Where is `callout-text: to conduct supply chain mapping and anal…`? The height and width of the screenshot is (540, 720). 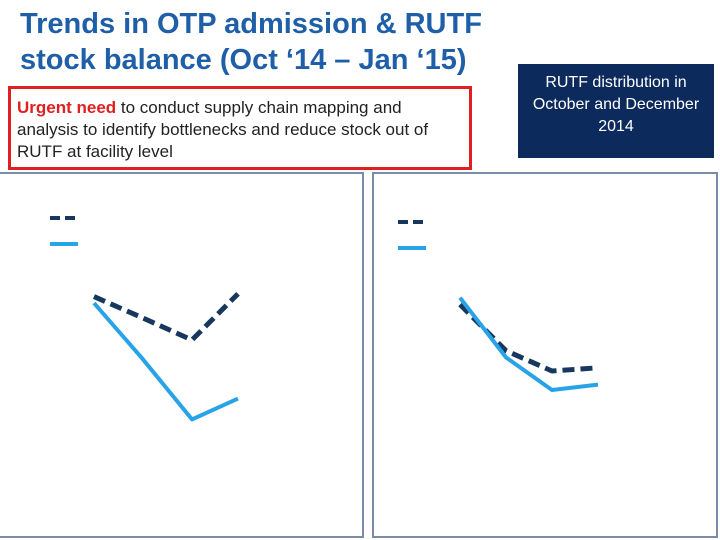
callout-text: to conduct supply chain mapping and anal… is located at coordinates (223, 129).